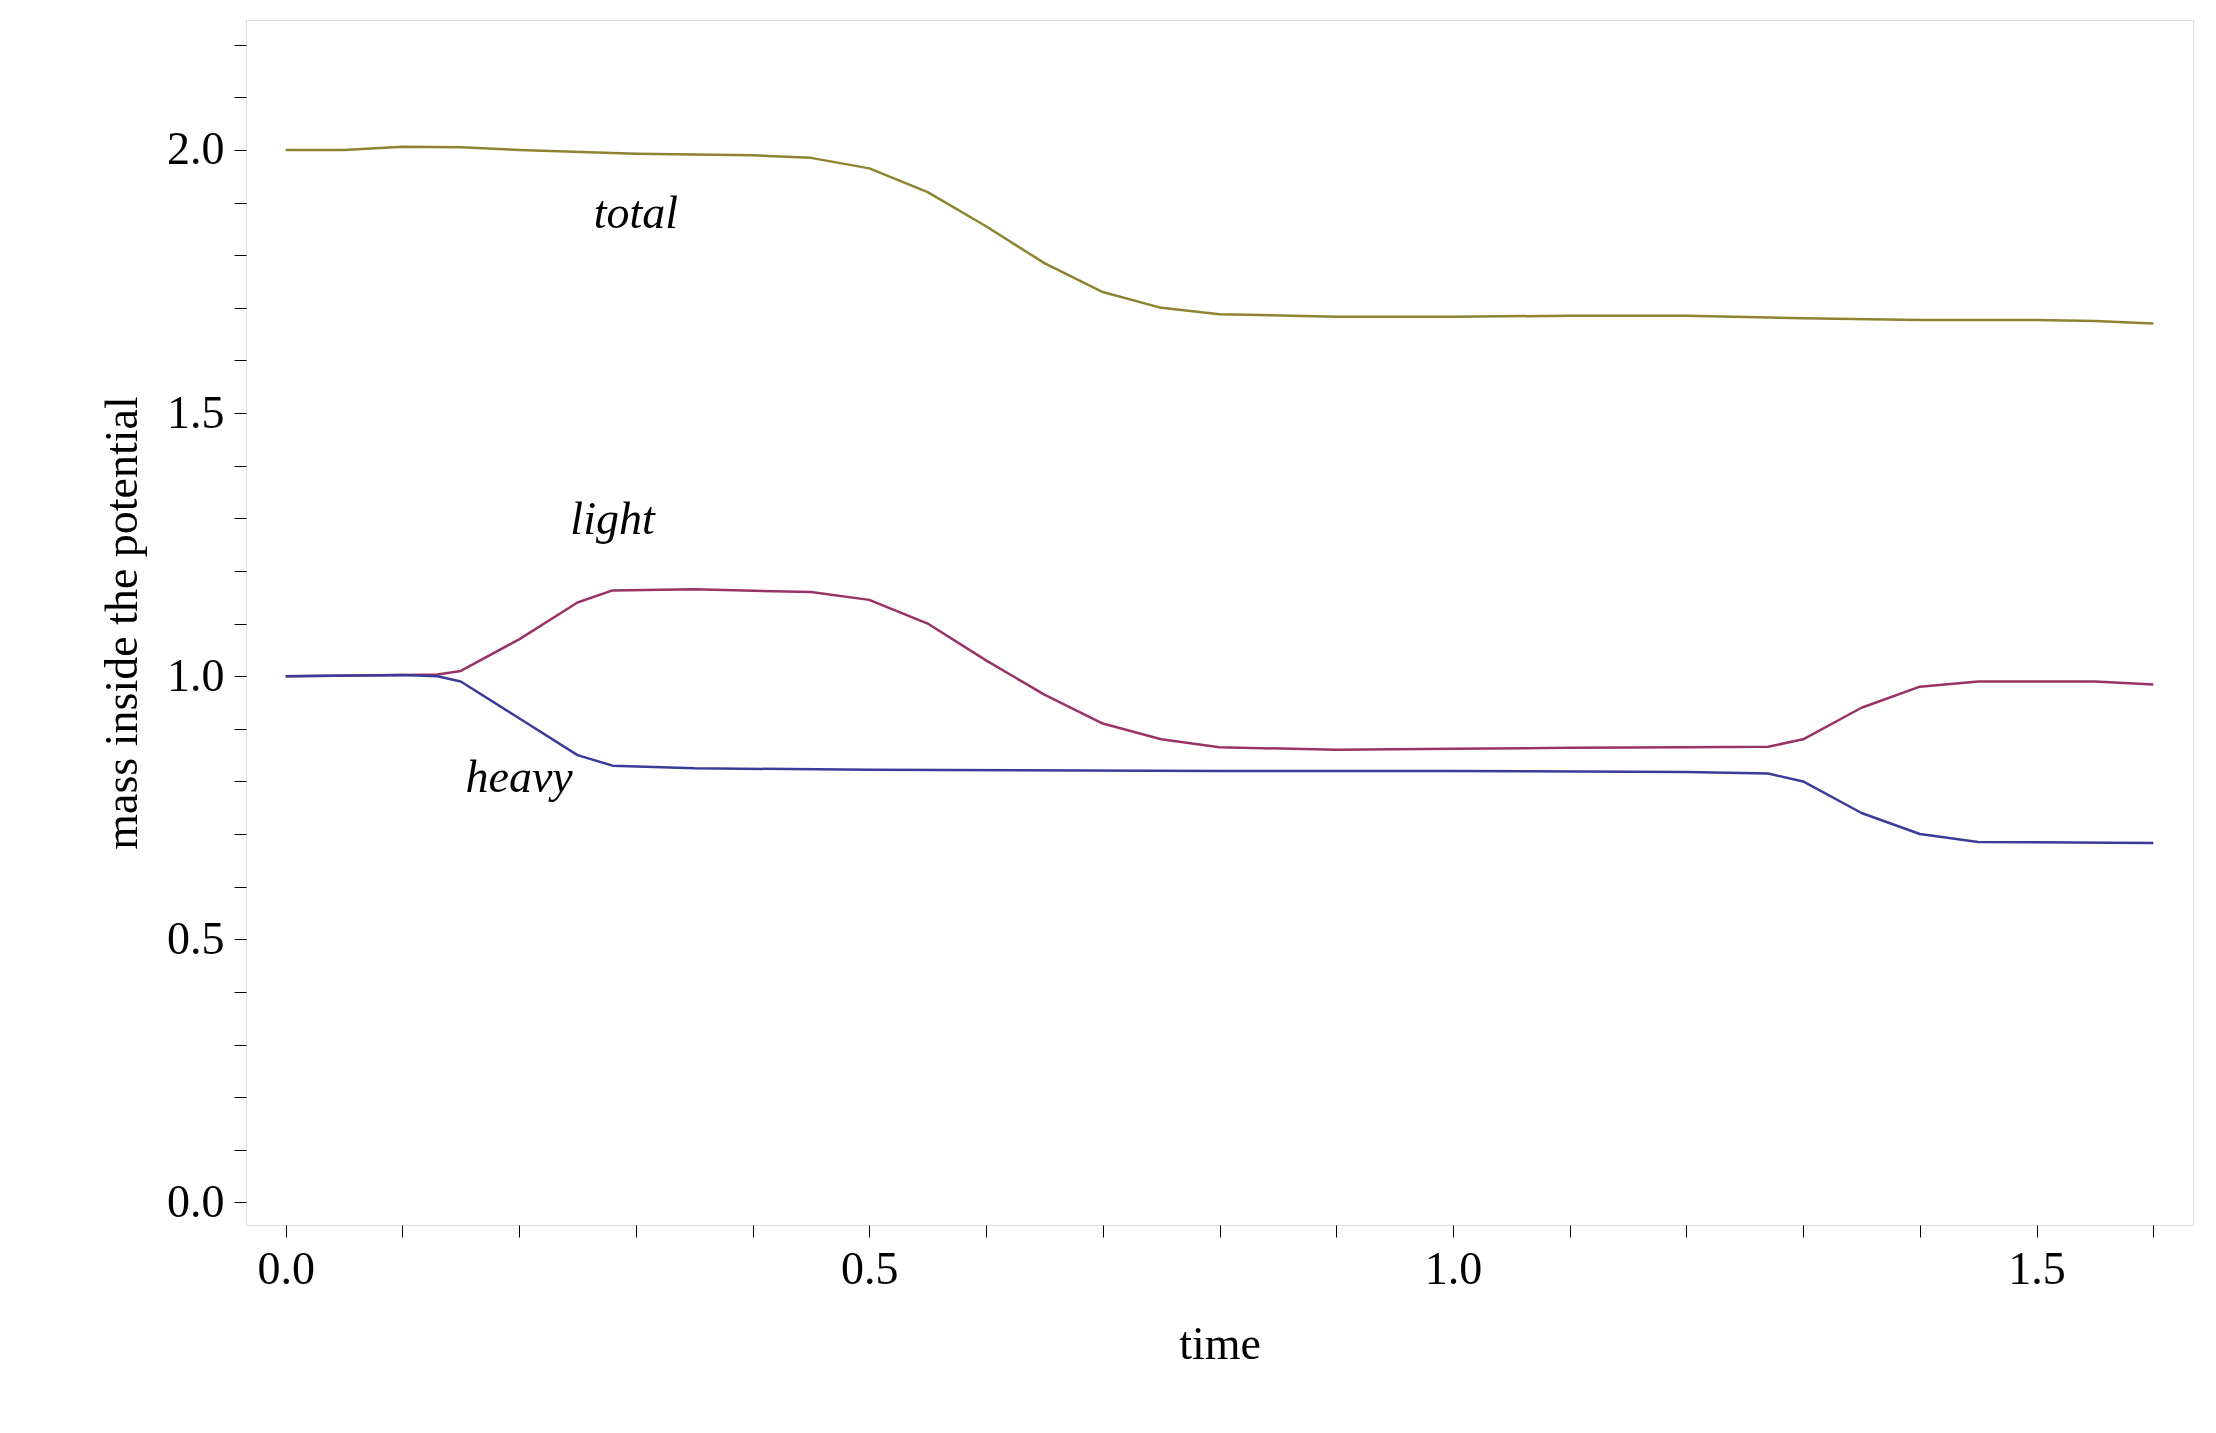  Describe the element at coordinates (1220, 1343) in the screenshot. I see `x-axis-title: time` at that location.